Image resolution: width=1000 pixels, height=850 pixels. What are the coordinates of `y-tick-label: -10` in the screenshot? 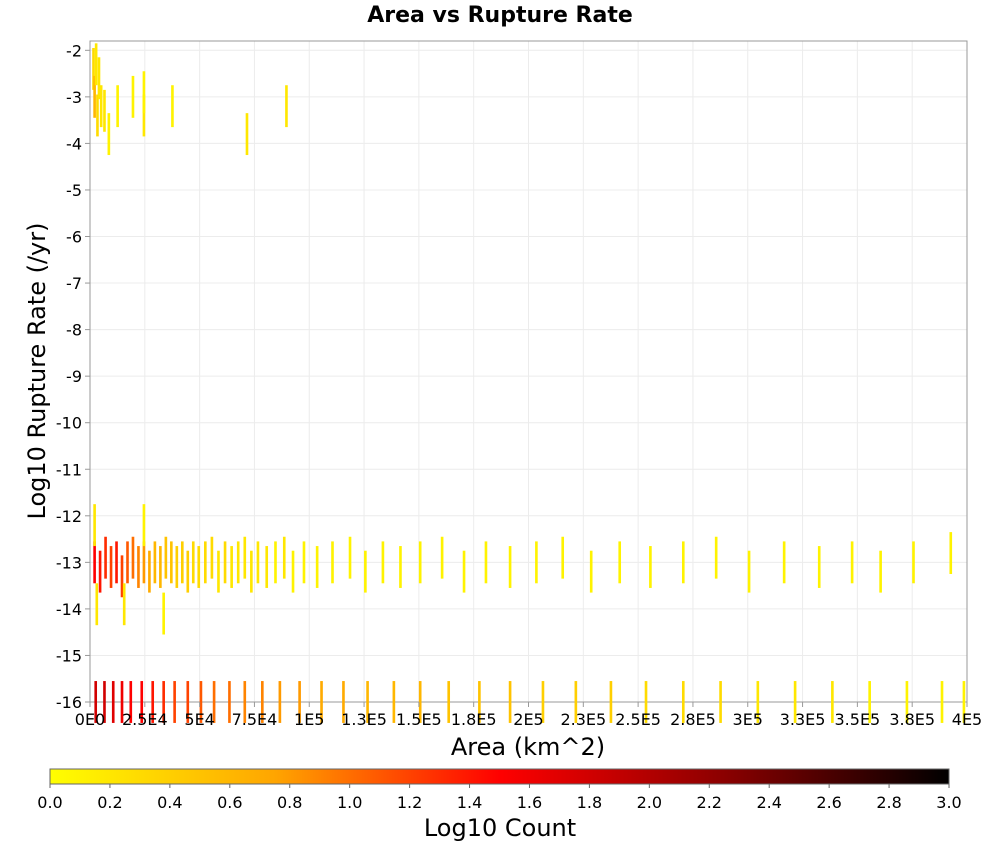 It's located at (69, 423).